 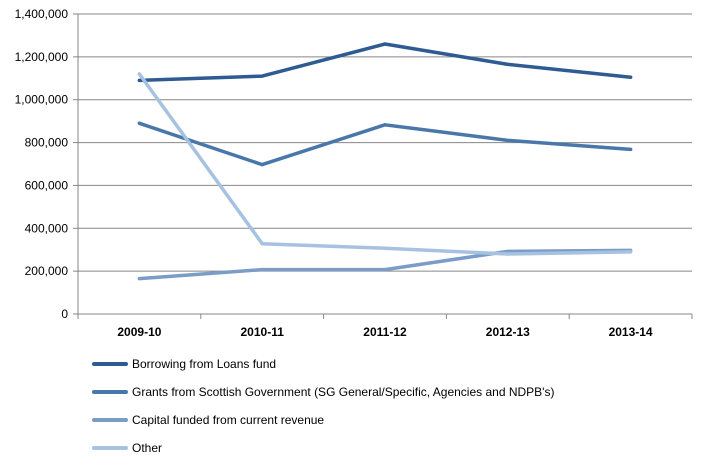 I want to click on legend-label: Capital funded from current revenue, so click(x=228, y=420).